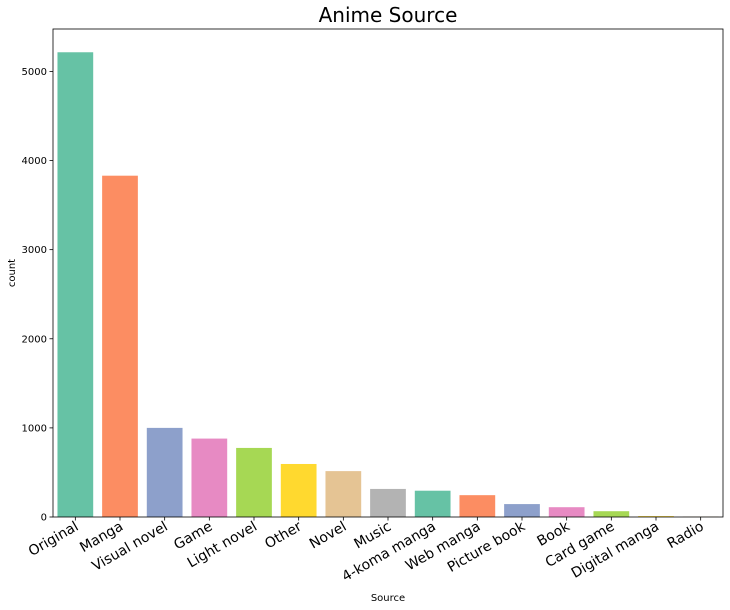 The width and height of the screenshot is (730, 610). Describe the element at coordinates (388, 598) in the screenshot. I see `x-axis-label: Source` at that location.